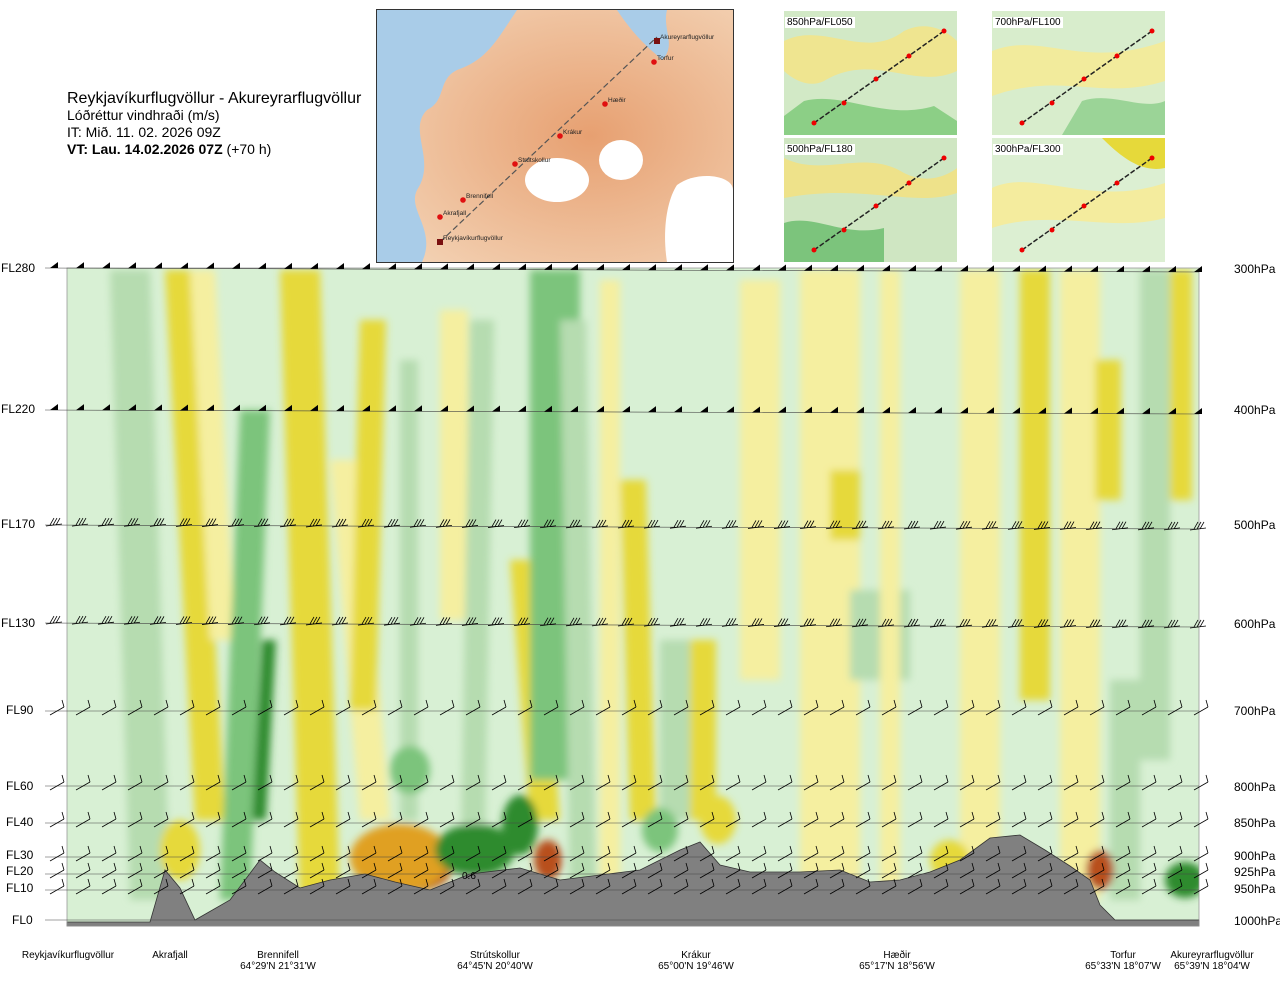  Describe the element at coordinates (1028, 149) in the screenshot. I see `minimap-300-label: 300hPa/FL300` at that location.